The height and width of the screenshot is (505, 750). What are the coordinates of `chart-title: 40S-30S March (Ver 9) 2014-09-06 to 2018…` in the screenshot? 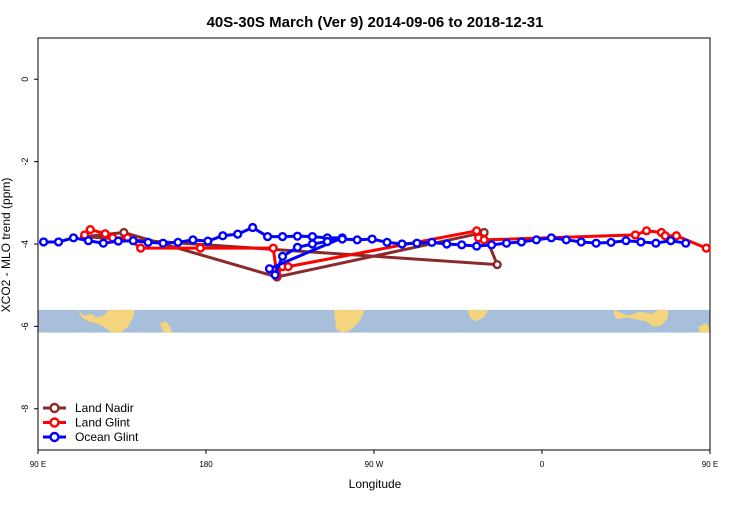 It's located at (375, 22).